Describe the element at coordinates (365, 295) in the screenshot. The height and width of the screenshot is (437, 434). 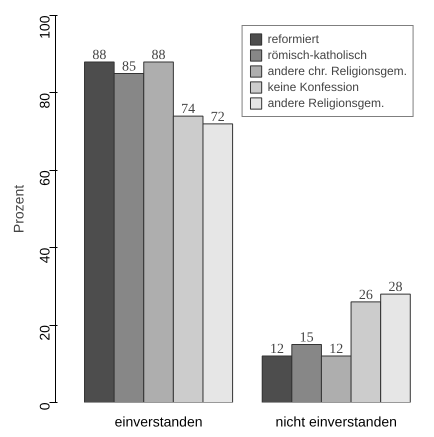
I see `data-label: 26` at that location.